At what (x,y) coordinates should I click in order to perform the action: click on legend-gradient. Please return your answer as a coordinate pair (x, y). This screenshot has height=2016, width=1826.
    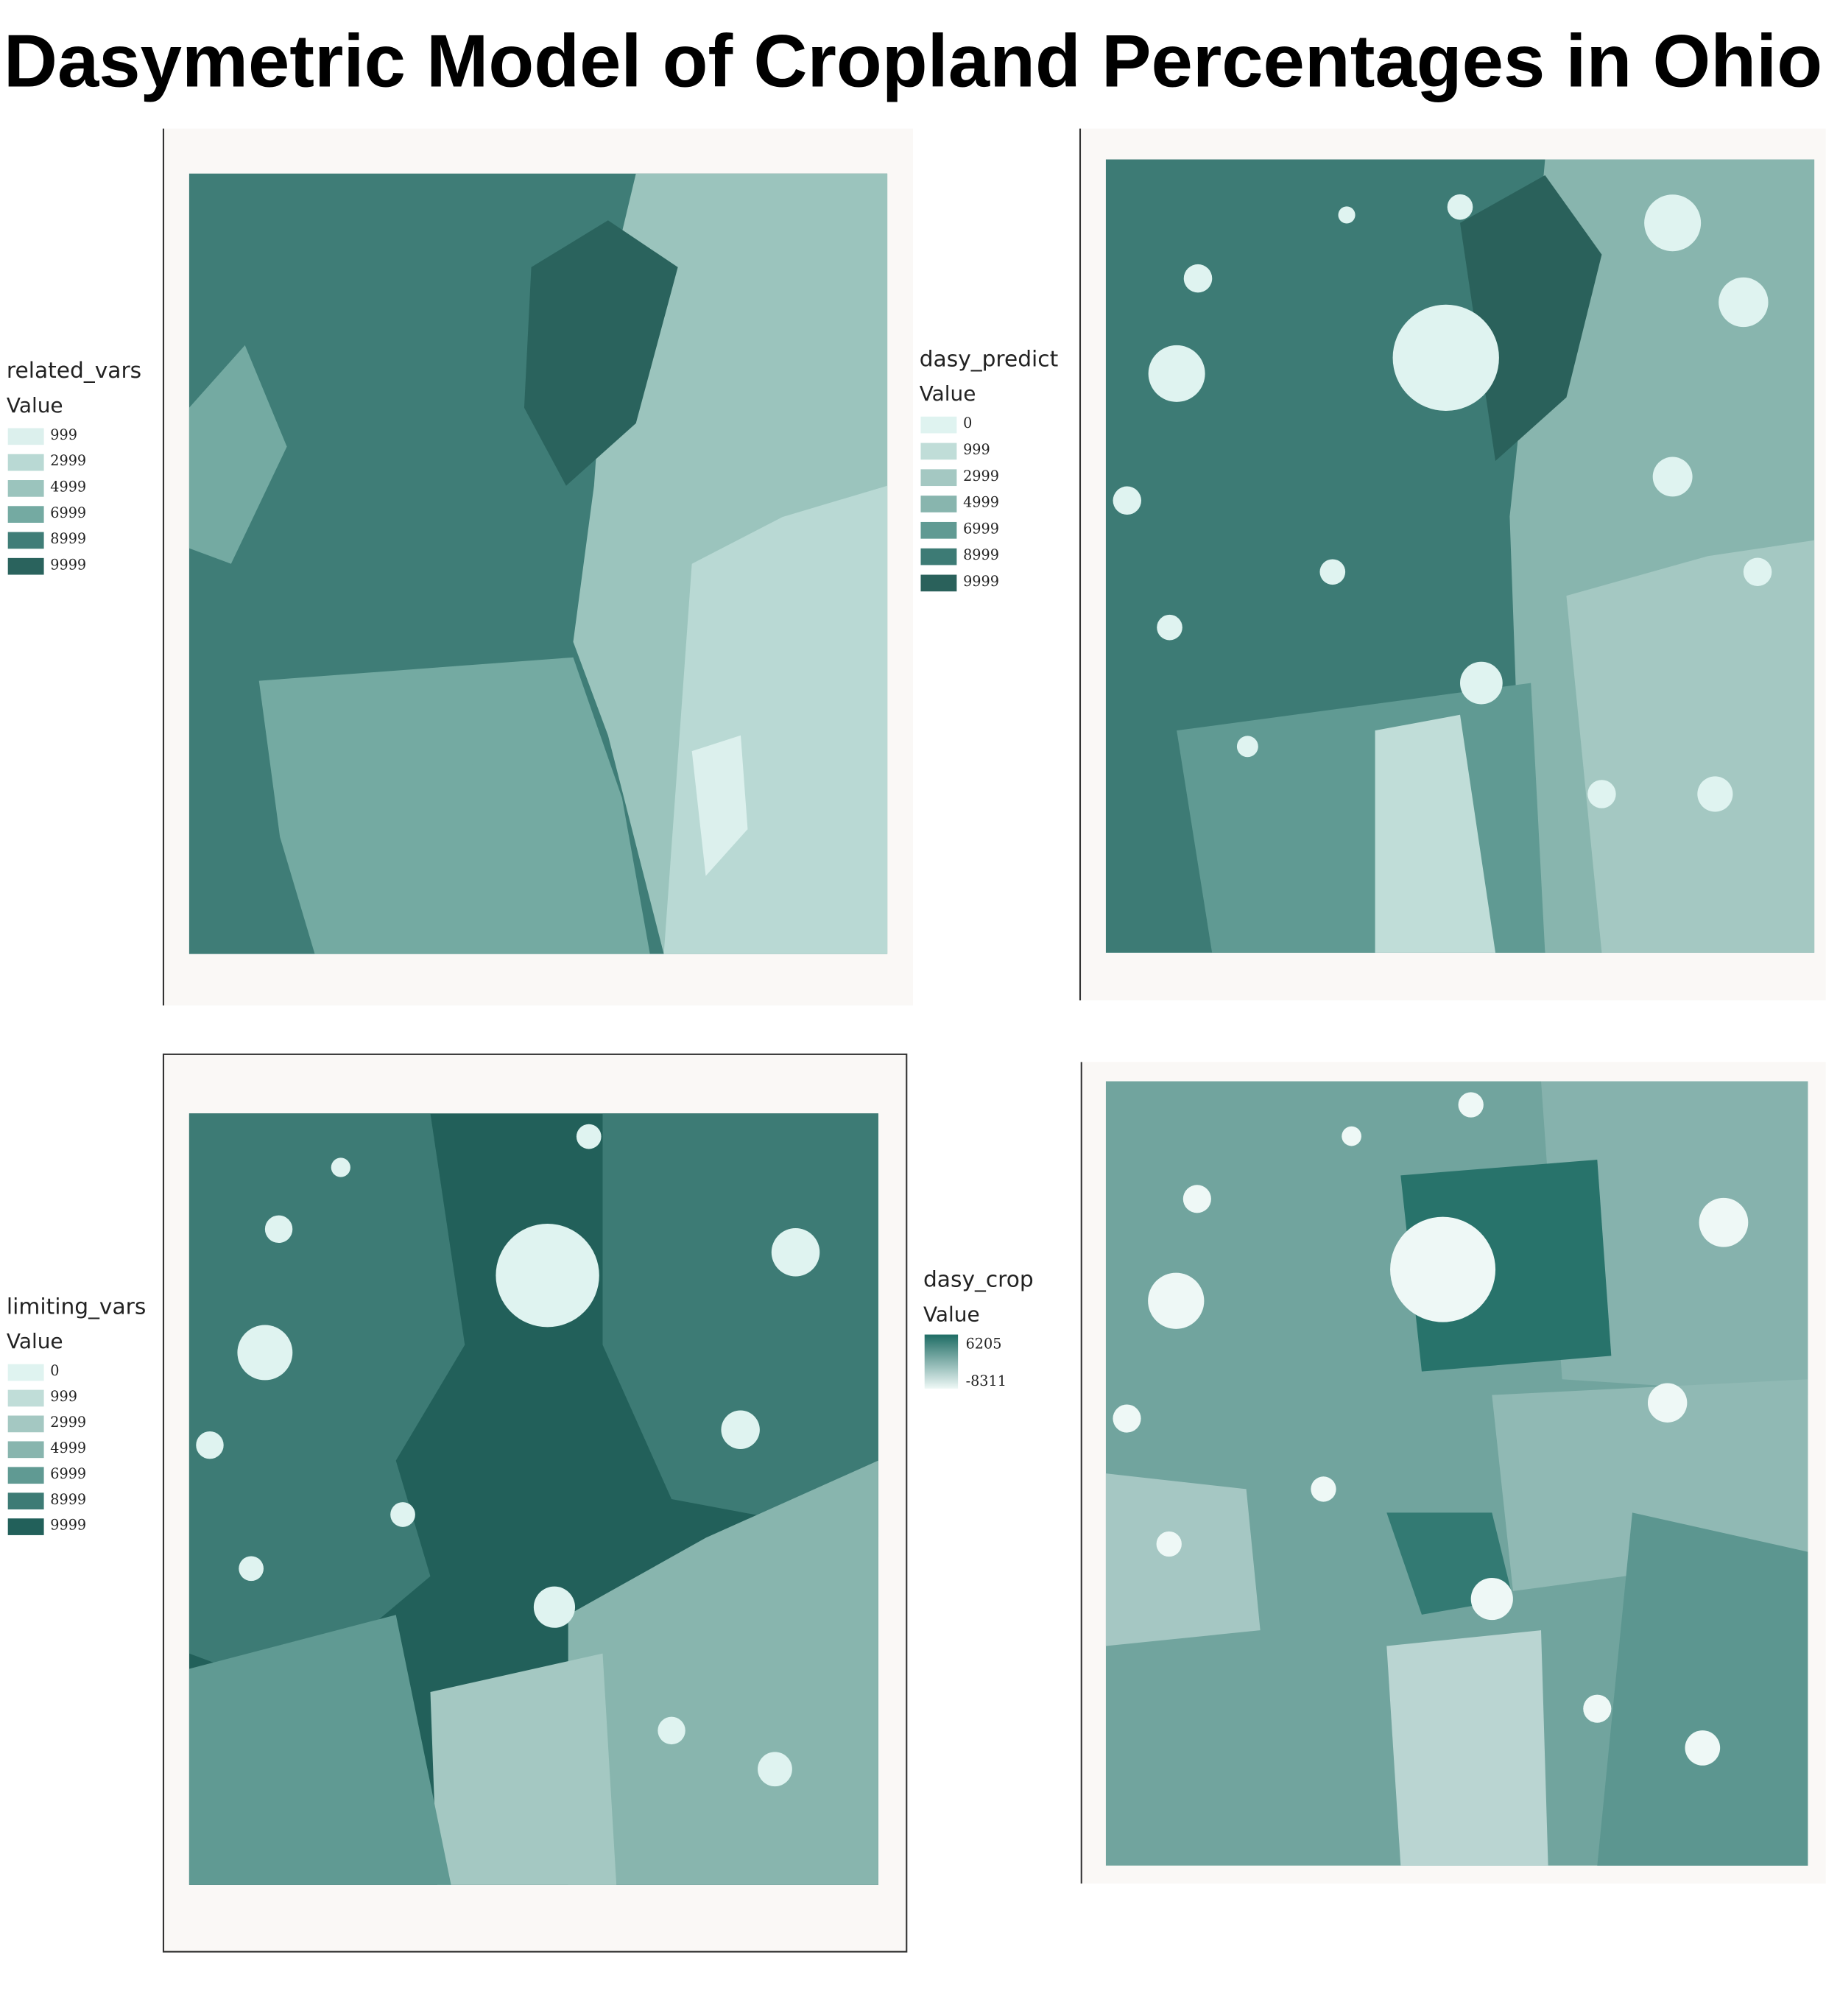
    Looking at the image, I should click on (941, 1361).